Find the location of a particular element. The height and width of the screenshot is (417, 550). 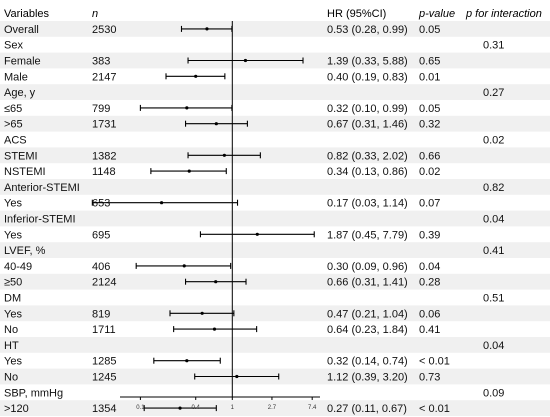

row-p-interaction: 0.31 is located at coordinates (493, 46).